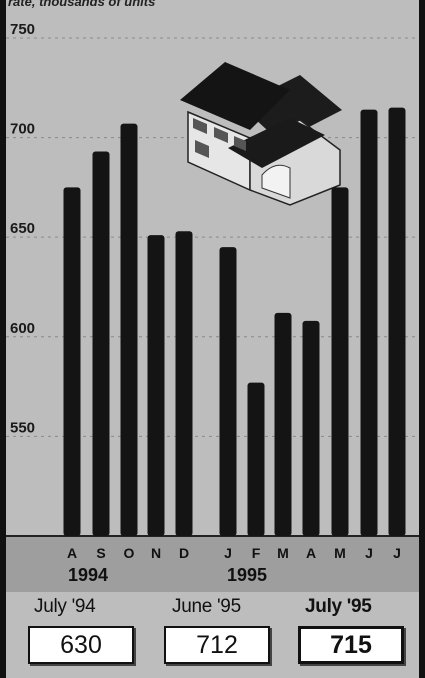 The width and height of the screenshot is (425, 678). Describe the element at coordinates (22, 427) in the screenshot. I see `y-tick-label: 550` at that location.